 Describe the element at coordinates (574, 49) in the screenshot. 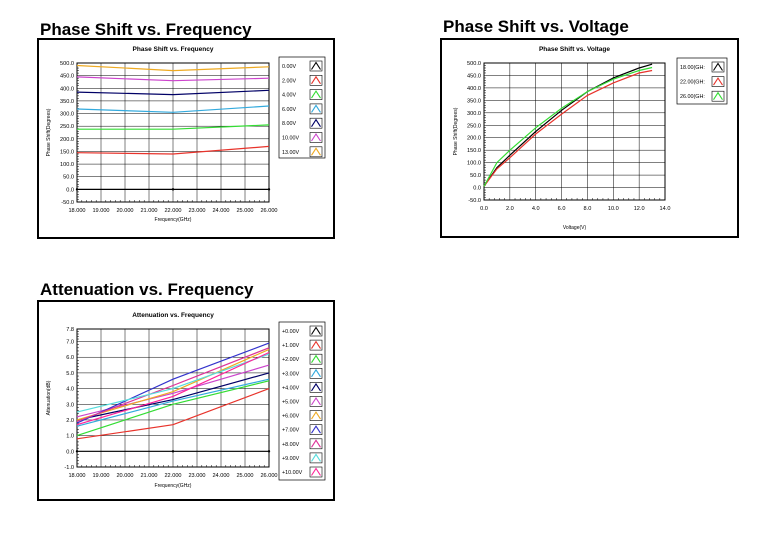

I see `chart-title: Phase Shift vs. Voltage` at that location.